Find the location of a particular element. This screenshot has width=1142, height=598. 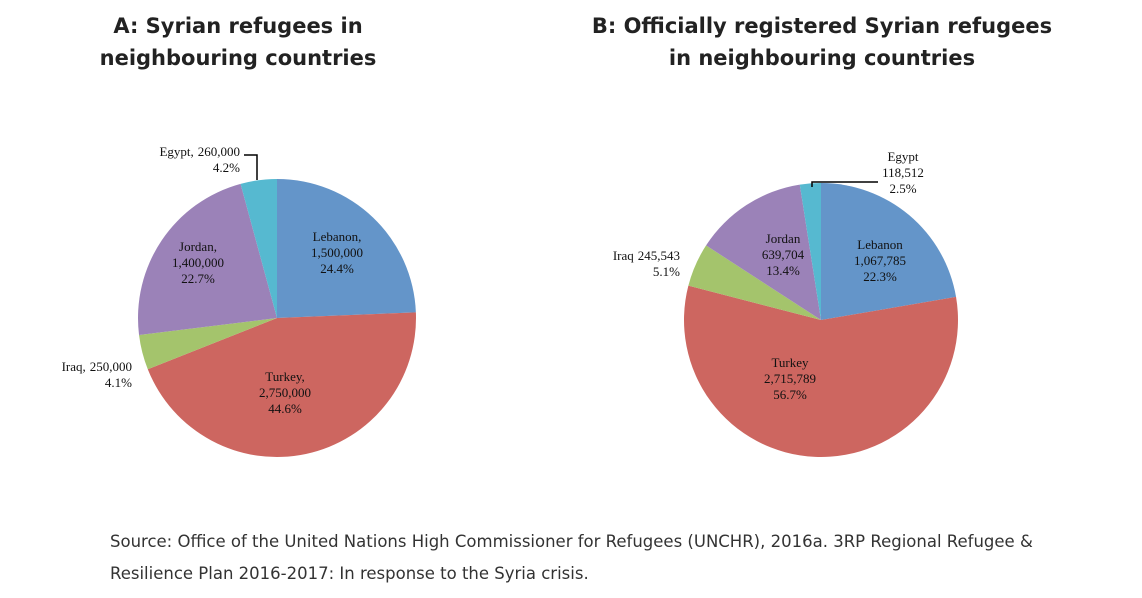

slice-label: Jordan is located at coordinates (783, 238).